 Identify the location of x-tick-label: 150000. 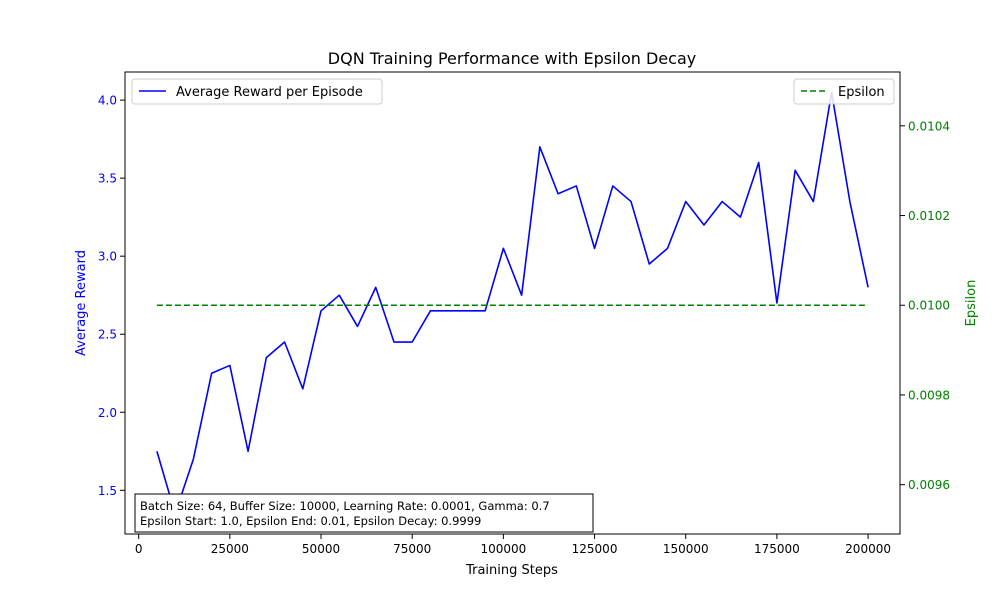
(686, 549).